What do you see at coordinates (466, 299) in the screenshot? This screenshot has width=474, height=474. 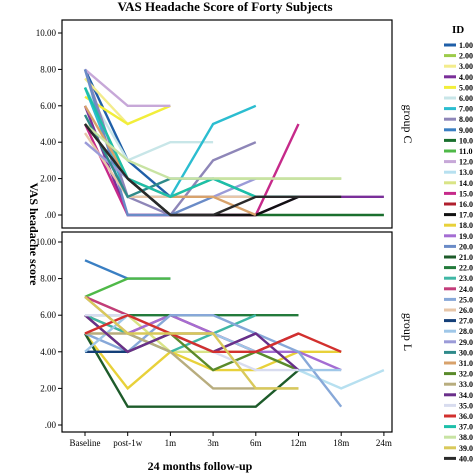 I see `legend-label: 25.0` at bounding box center [466, 299].